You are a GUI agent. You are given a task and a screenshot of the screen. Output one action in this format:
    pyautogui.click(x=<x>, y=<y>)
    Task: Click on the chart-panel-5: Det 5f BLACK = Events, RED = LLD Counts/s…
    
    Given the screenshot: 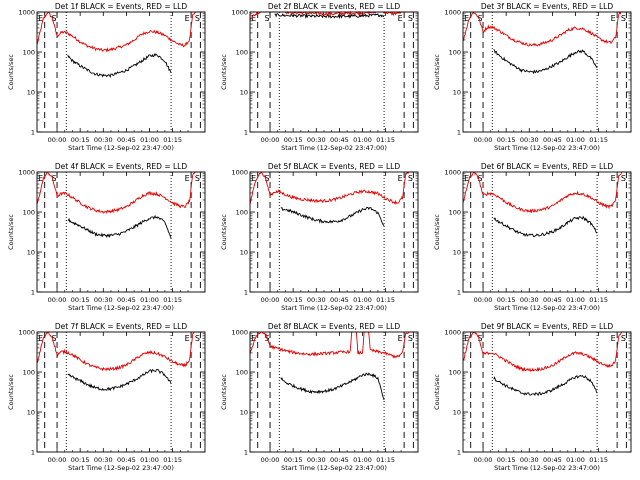 What is the action you would take?
    pyautogui.click(x=319, y=237)
    